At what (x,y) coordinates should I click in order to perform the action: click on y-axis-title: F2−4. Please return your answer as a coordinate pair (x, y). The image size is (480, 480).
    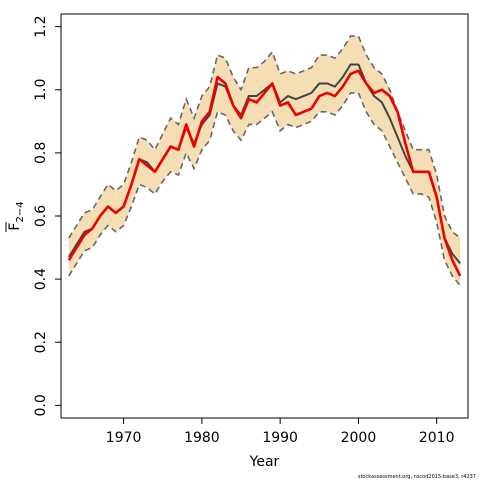
    Looking at the image, I should click on (15, 216).